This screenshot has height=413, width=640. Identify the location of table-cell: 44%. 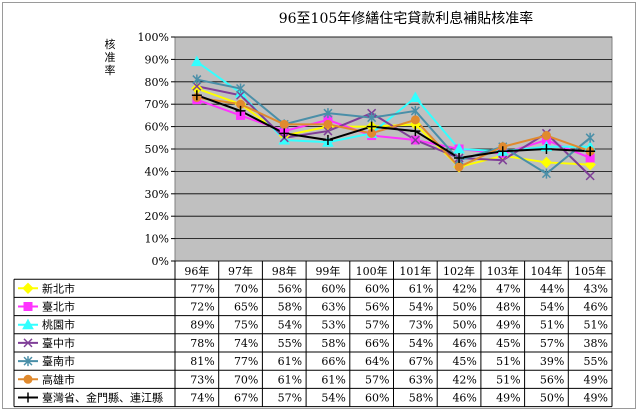
(552, 288).